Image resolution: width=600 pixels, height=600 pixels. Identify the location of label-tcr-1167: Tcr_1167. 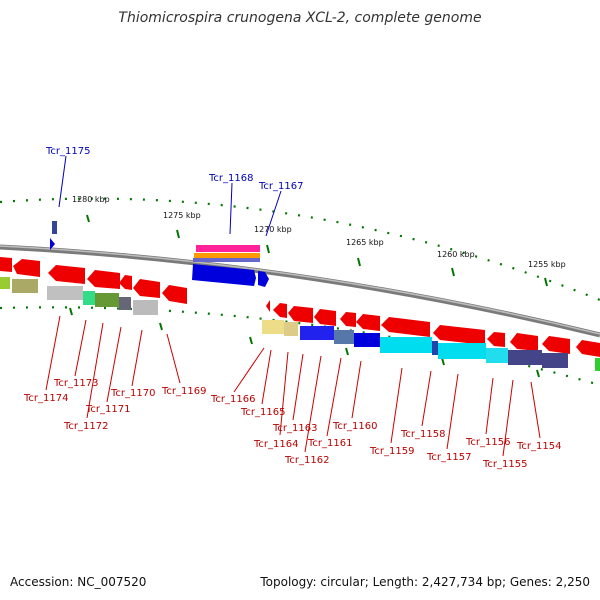
(280, 186).